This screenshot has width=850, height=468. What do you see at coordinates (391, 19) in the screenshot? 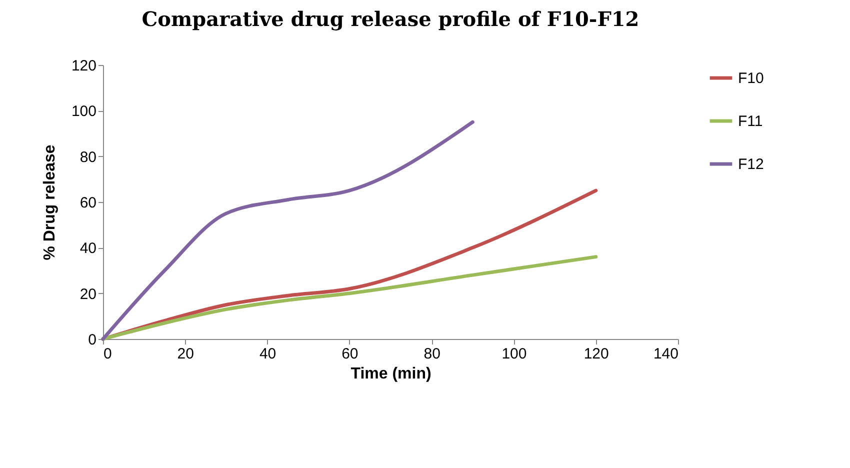
I see `chart-title: Comparative drug release profile of F10-F12` at bounding box center [391, 19].